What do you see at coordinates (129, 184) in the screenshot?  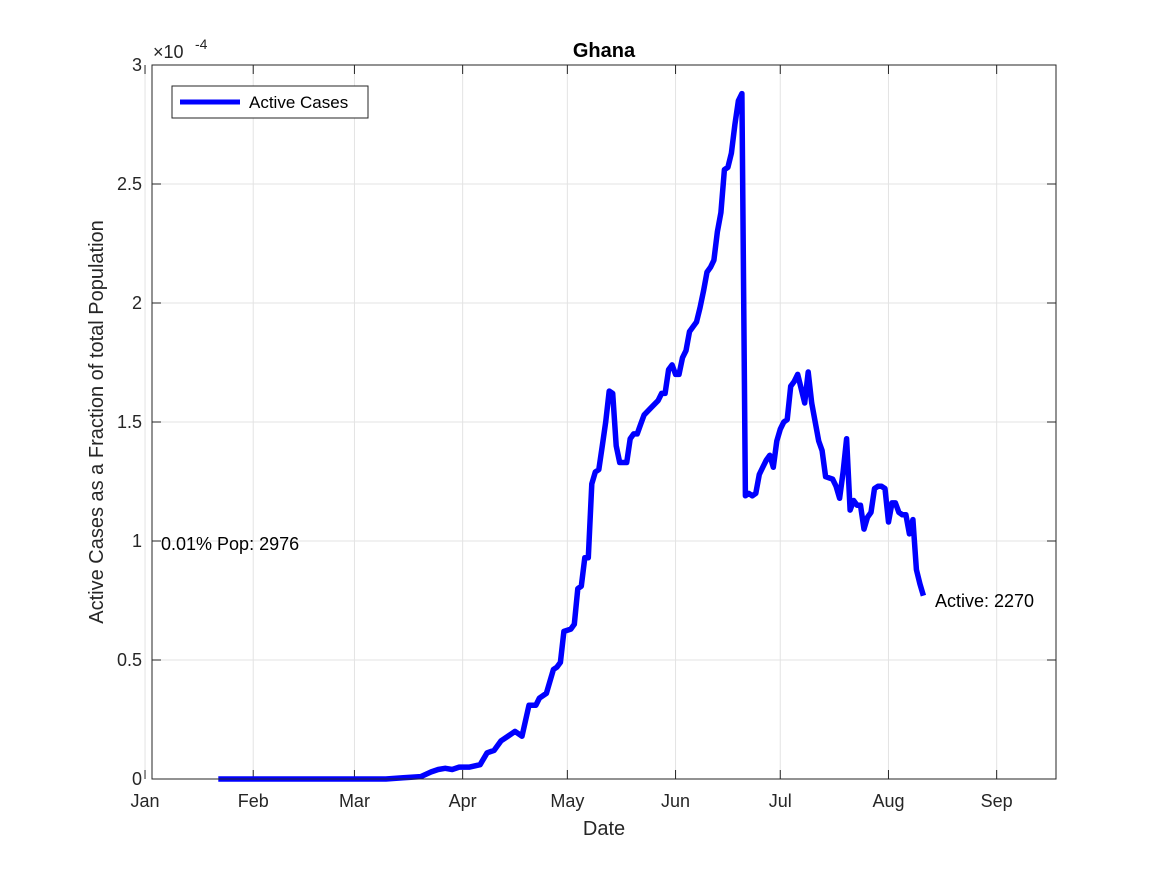 I see `y-tick-label: 2.5` at bounding box center [129, 184].